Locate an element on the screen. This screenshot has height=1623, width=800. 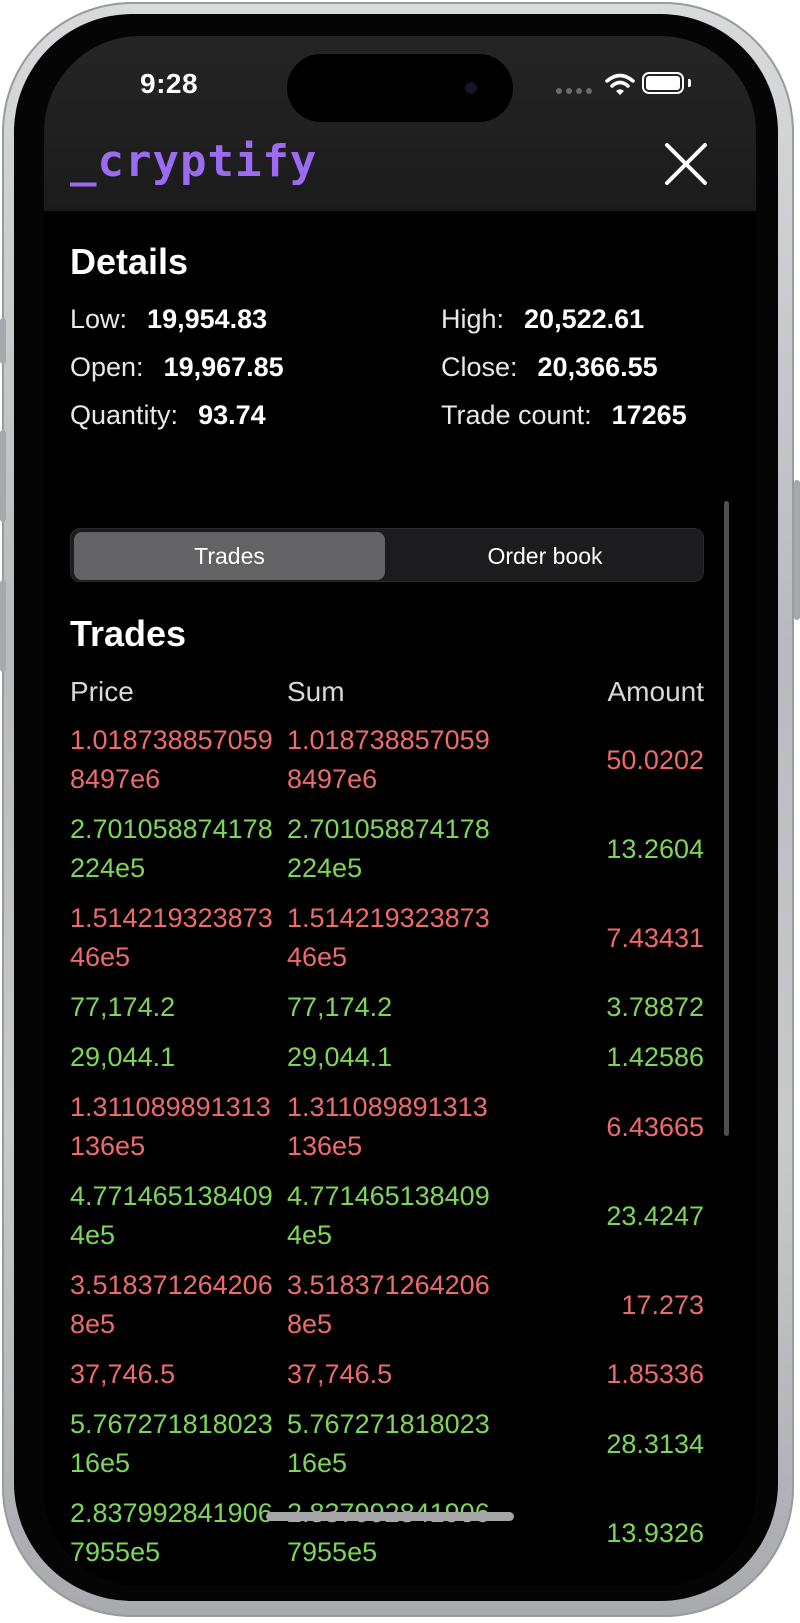
trade-amount: 50.0202 is located at coordinates (655, 759).